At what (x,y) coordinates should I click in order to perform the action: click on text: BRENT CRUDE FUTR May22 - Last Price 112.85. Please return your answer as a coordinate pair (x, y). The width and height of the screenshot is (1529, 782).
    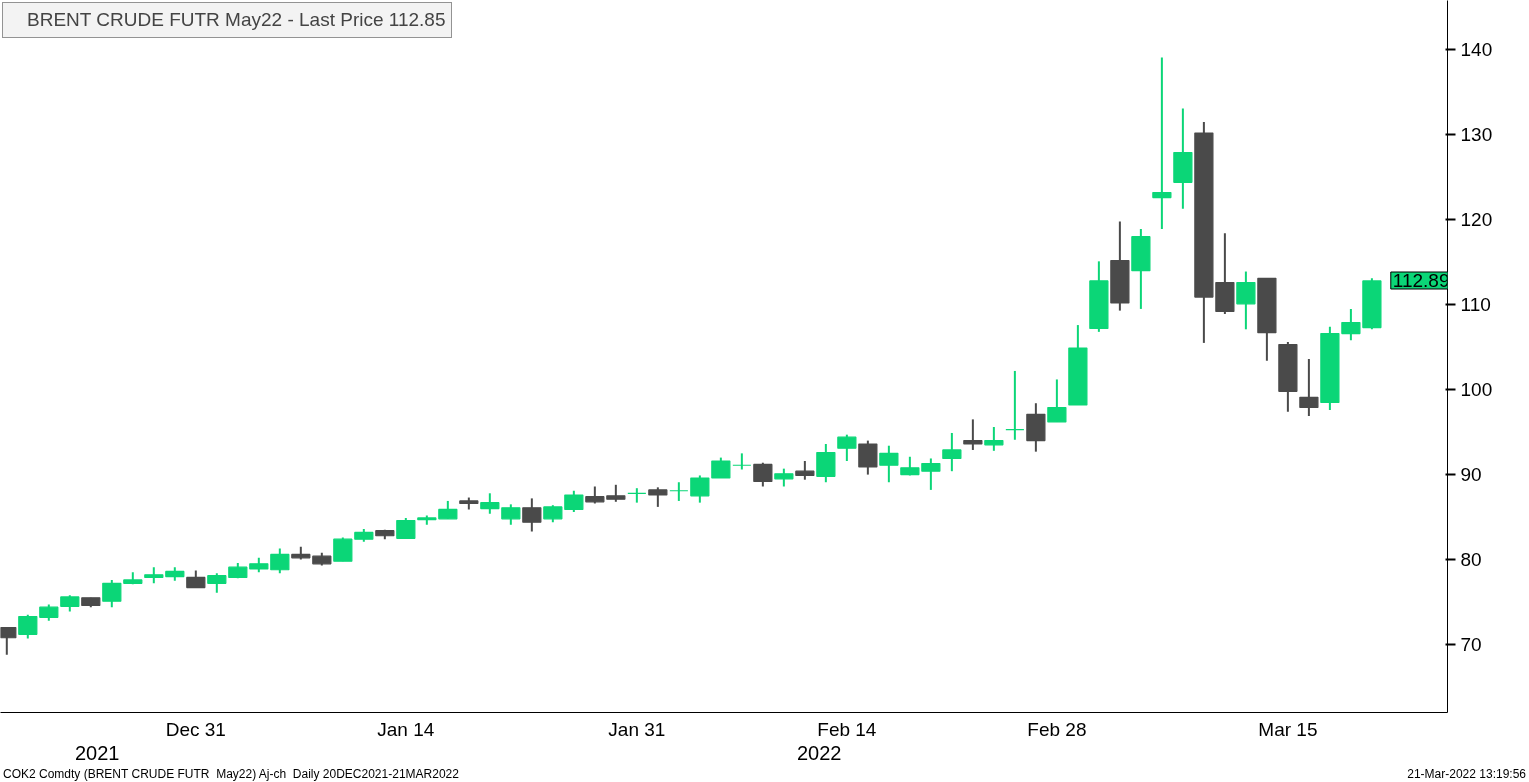
    Looking at the image, I should click on (236, 20).